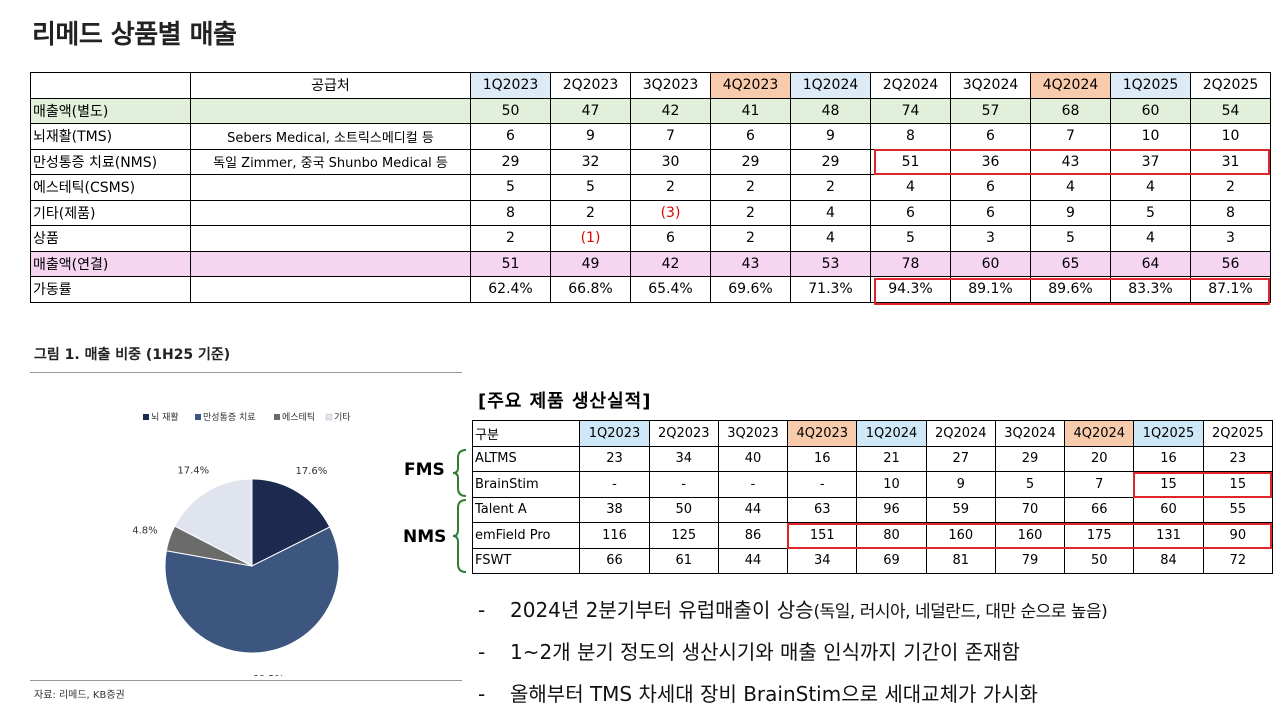 The height and width of the screenshot is (720, 1280). What do you see at coordinates (650, 110) in the screenshot?
I see `table-row: 매출액(별도) 50 47 42 41 48 74 57 68 60 54` at bounding box center [650, 110].